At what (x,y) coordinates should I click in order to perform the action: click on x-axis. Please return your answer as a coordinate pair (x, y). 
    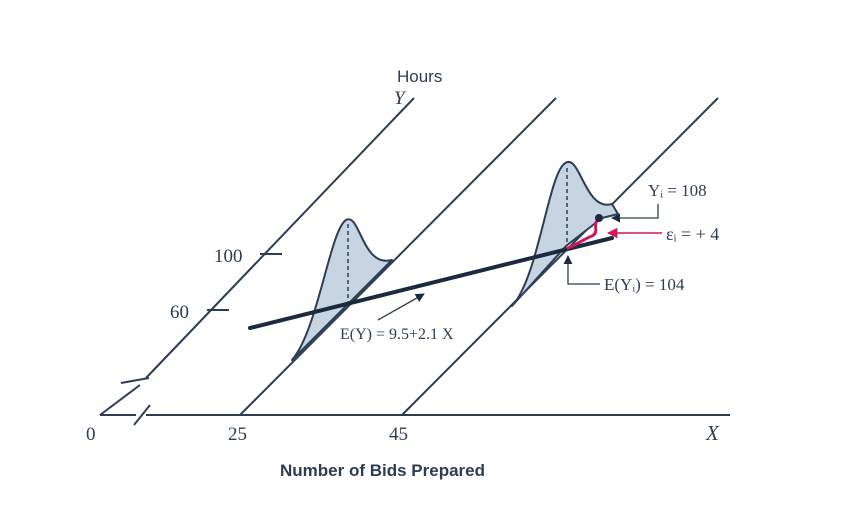
    Looking at the image, I should click on (415, 415).